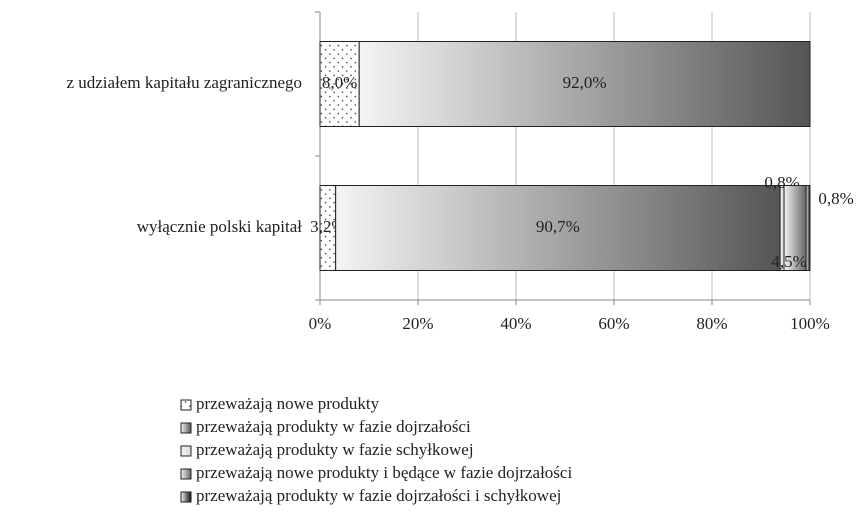  I want to click on value-label: 8,0%, so click(339, 82).